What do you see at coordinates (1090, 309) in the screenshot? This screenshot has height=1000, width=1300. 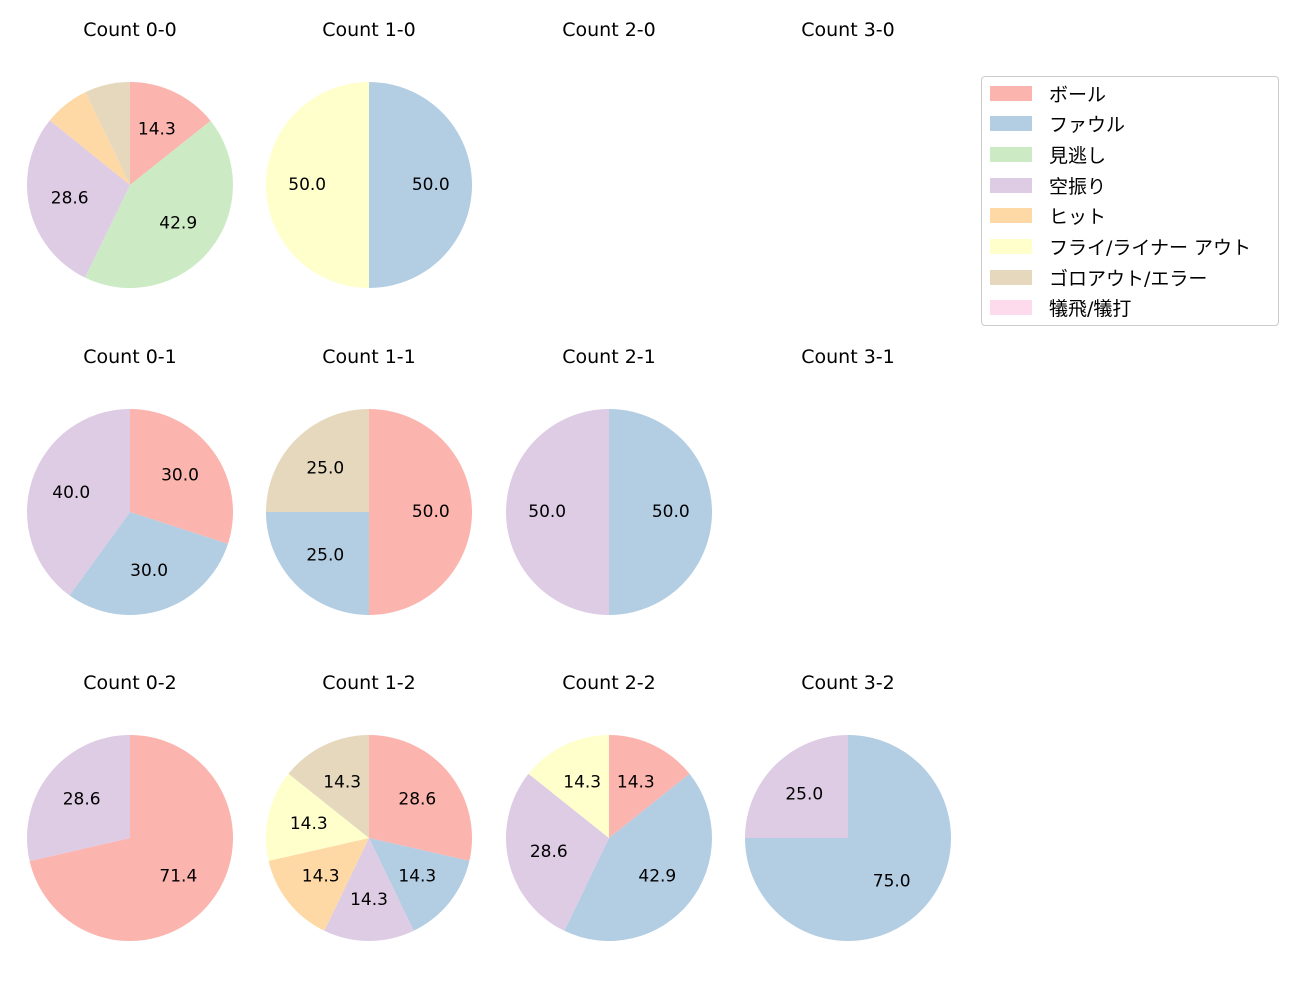 I see `legend-label: 犠飛/犠打` at bounding box center [1090, 309].